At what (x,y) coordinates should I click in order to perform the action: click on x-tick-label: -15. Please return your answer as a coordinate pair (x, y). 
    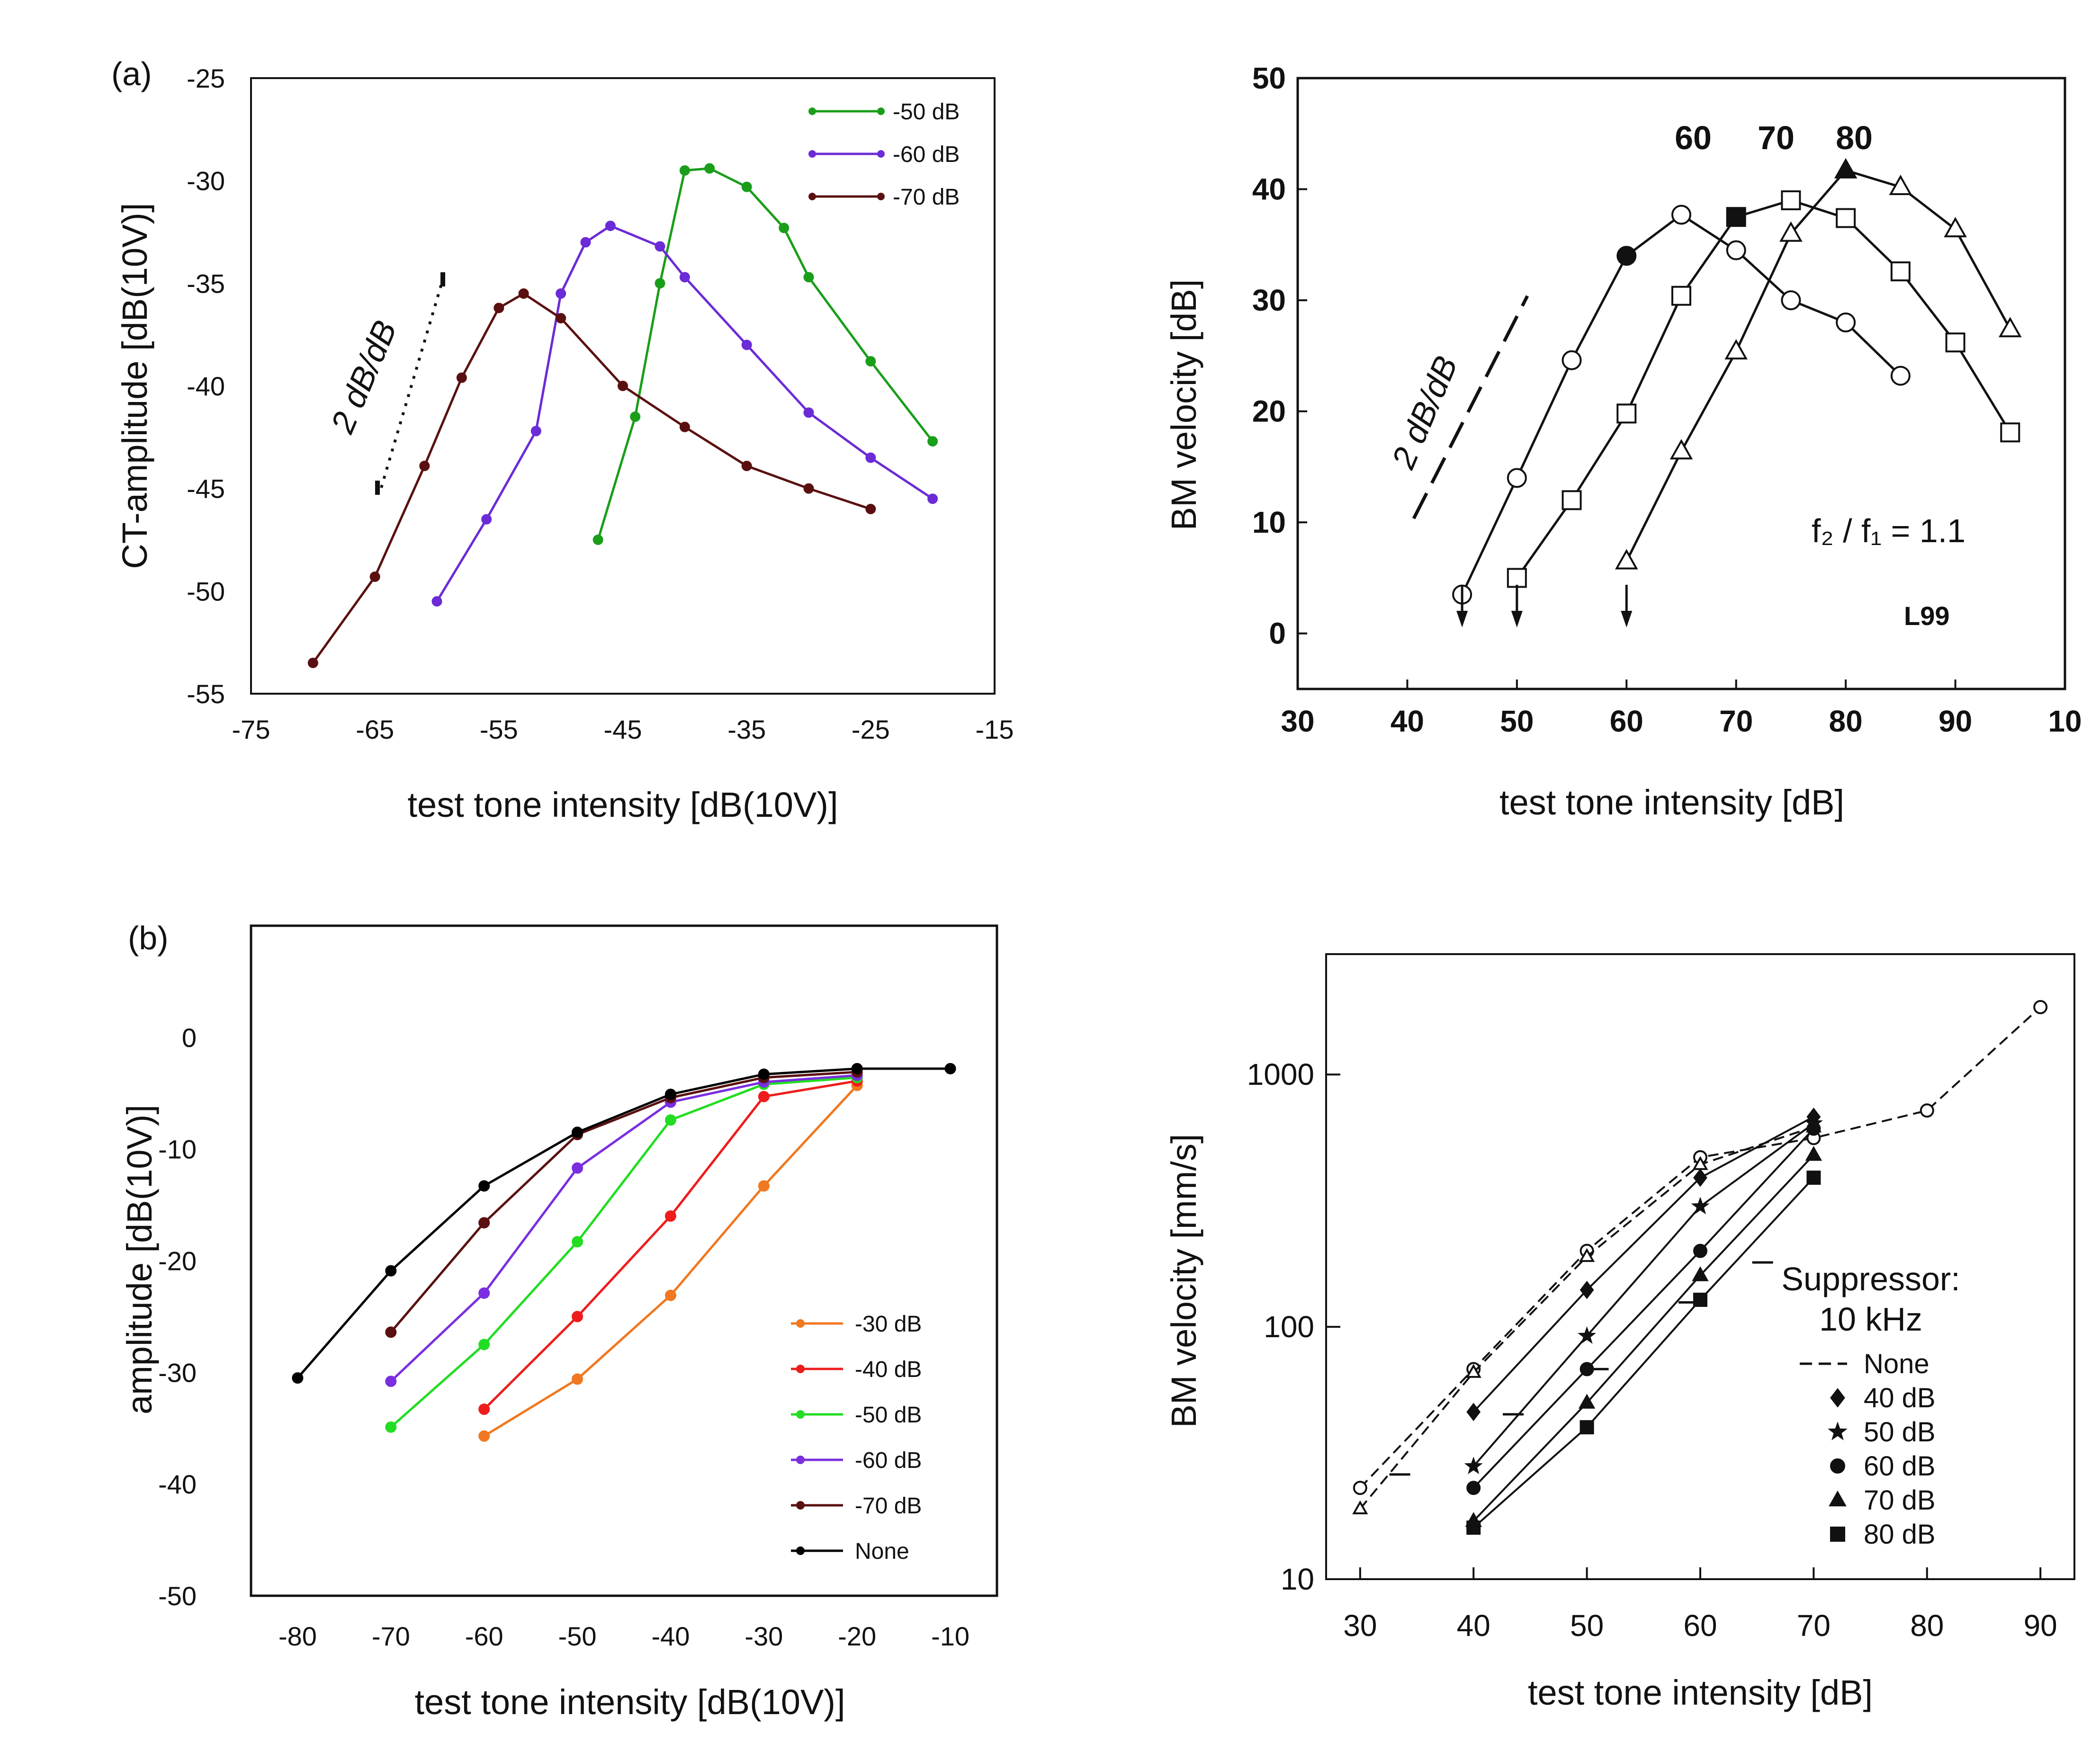
    Looking at the image, I should click on (995, 730).